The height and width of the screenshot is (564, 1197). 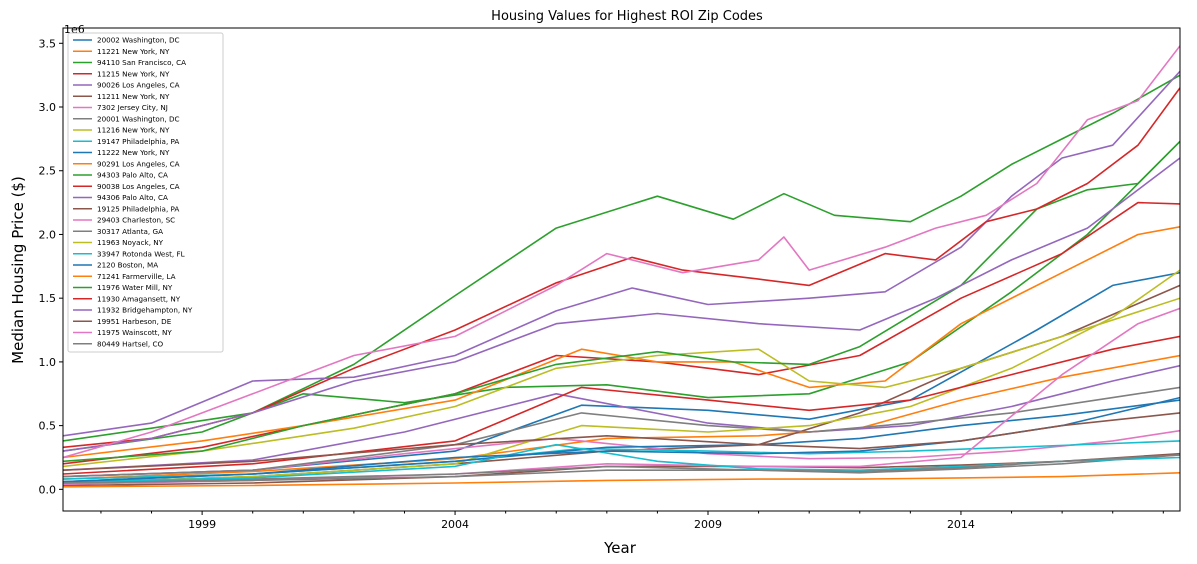 I want to click on y-tick-label: 3.0, so click(x=48, y=107).